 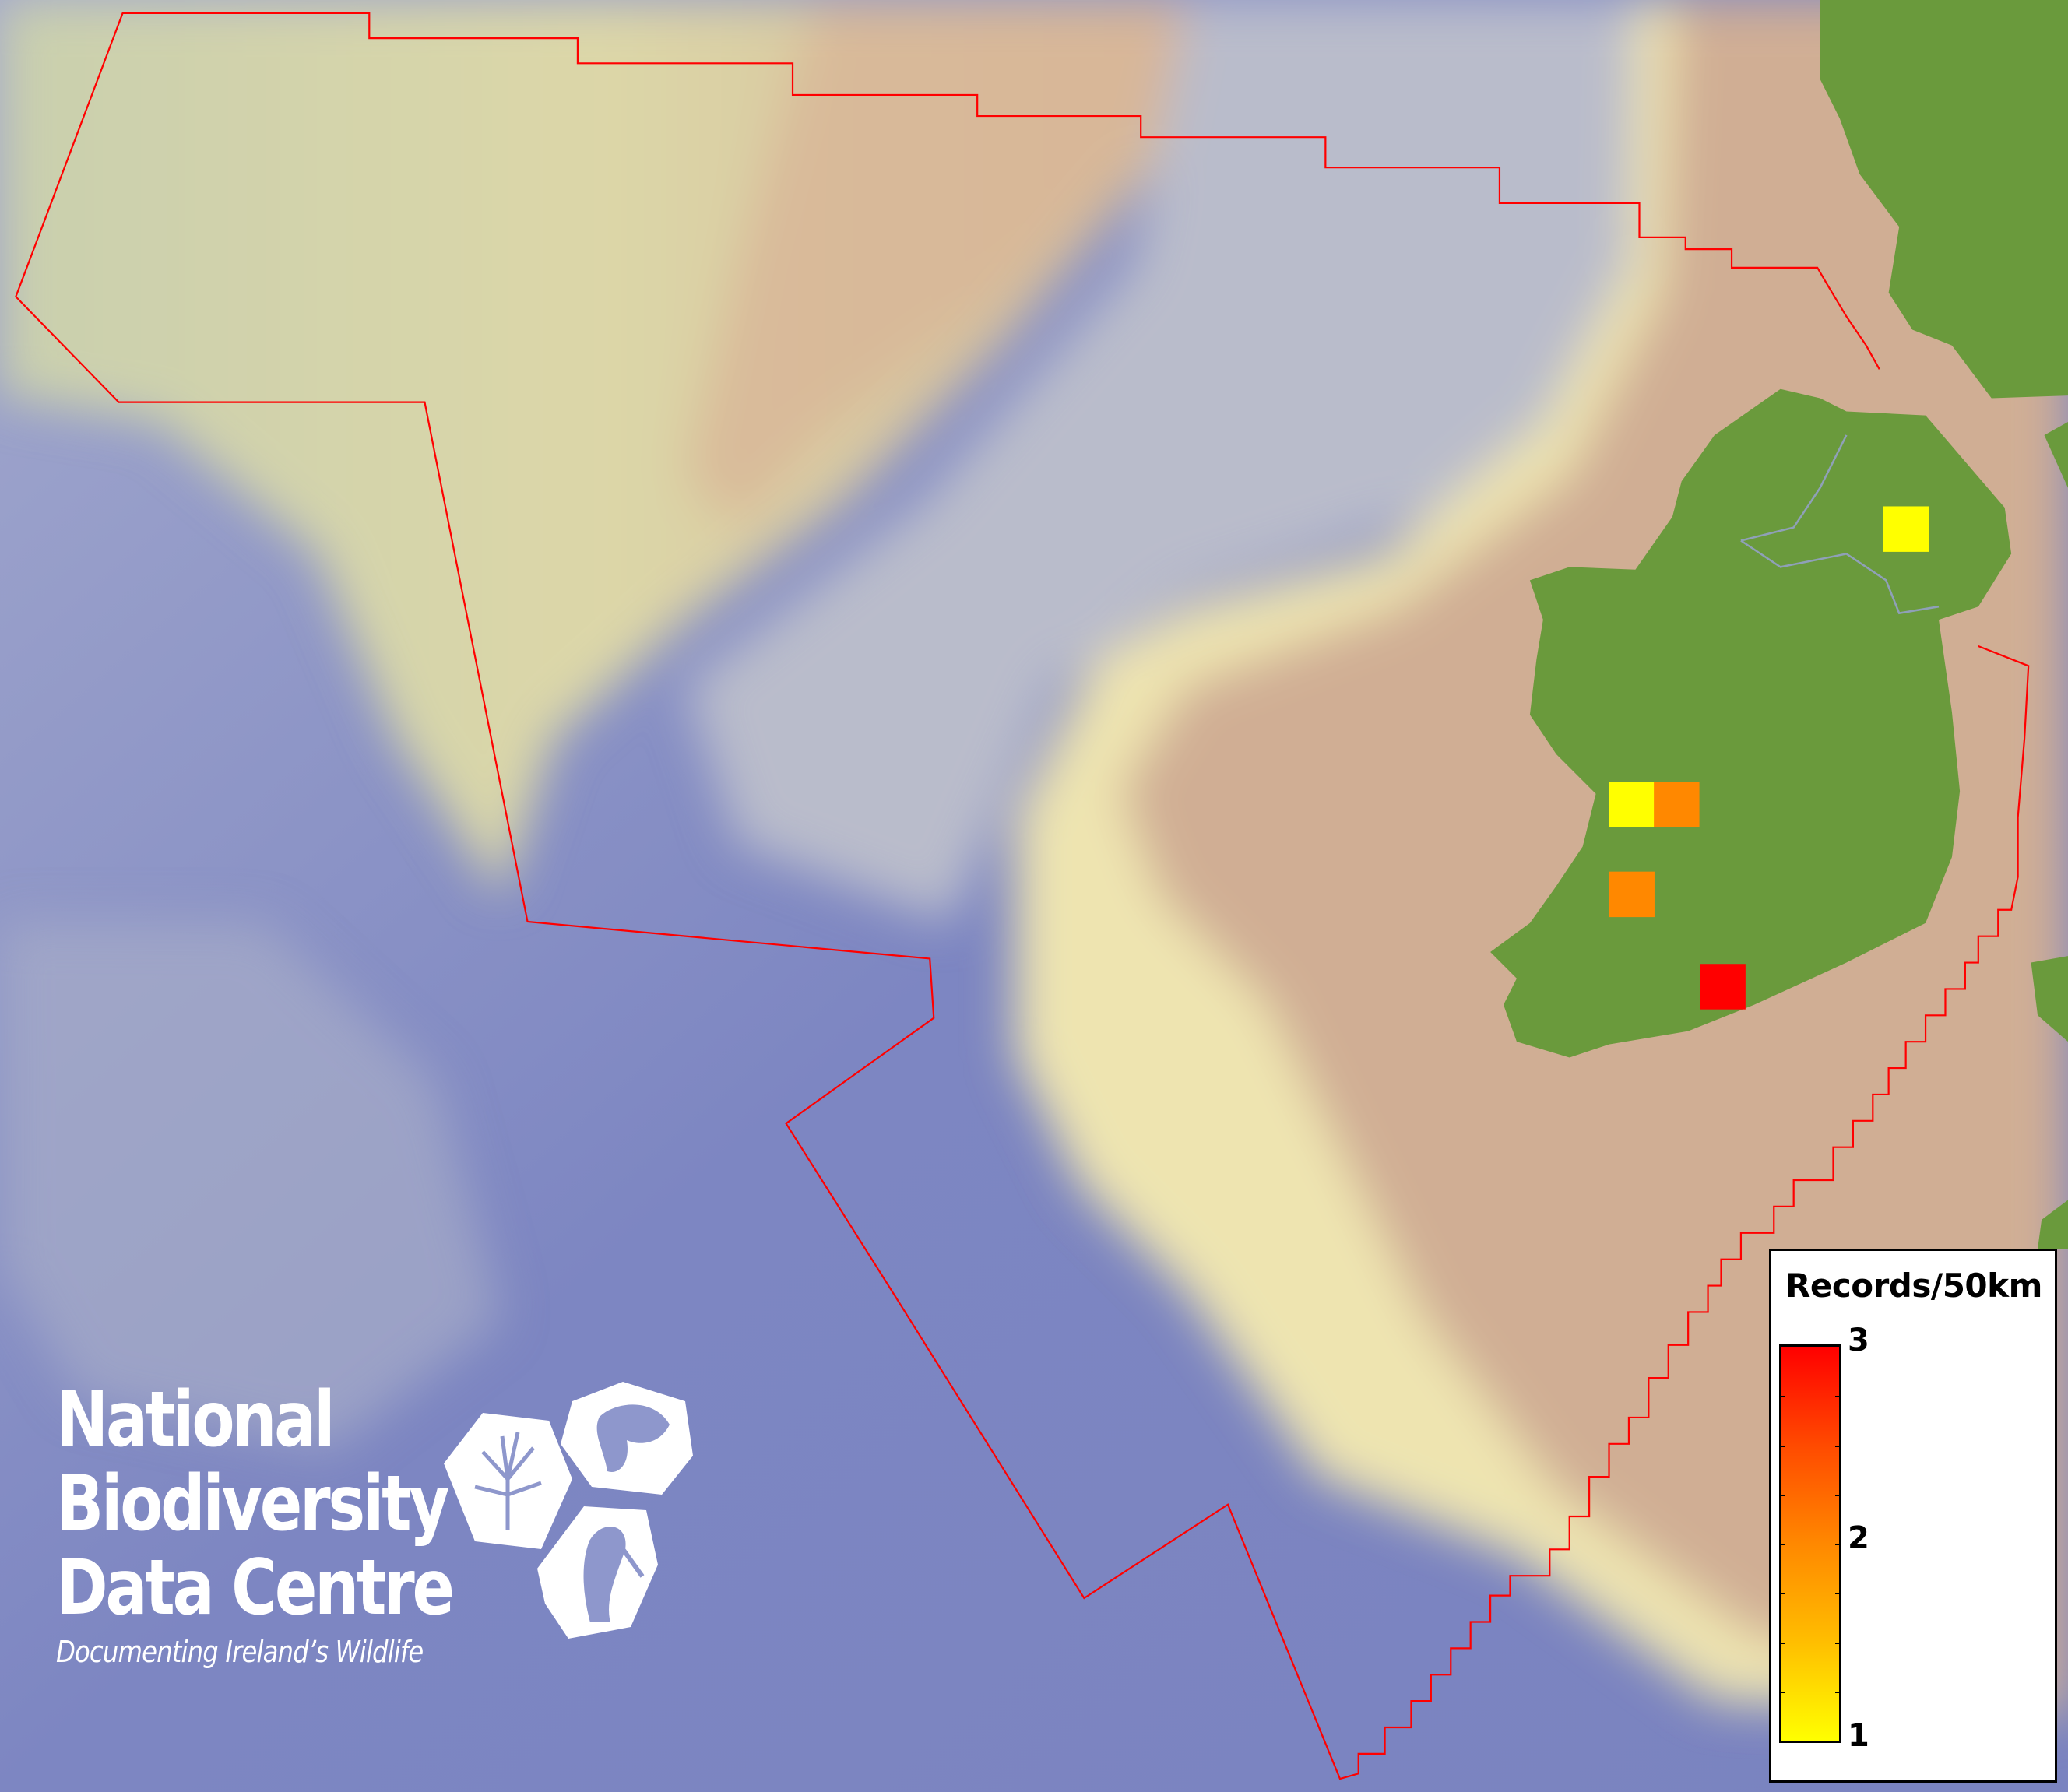 What do you see at coordinates (1858, 1340) in the screenshot?
I see `color-bar-max-label: 3` at bounding box center [1858, 1340].